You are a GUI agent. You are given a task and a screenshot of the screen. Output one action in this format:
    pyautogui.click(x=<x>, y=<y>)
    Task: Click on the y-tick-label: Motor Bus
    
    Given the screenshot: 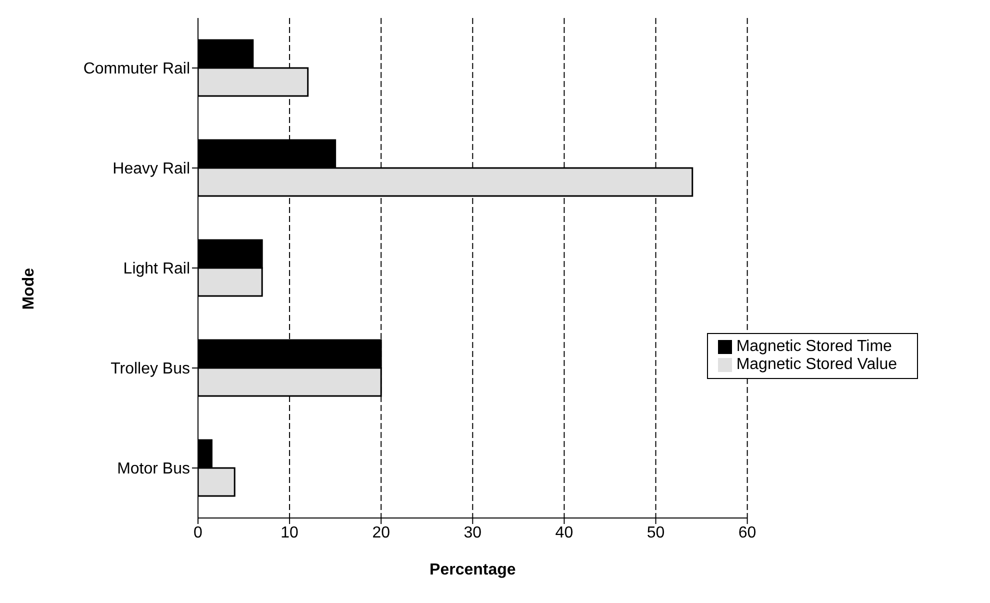 What is the action you would take?
    pyautogui.click(x=153, y=469)
    